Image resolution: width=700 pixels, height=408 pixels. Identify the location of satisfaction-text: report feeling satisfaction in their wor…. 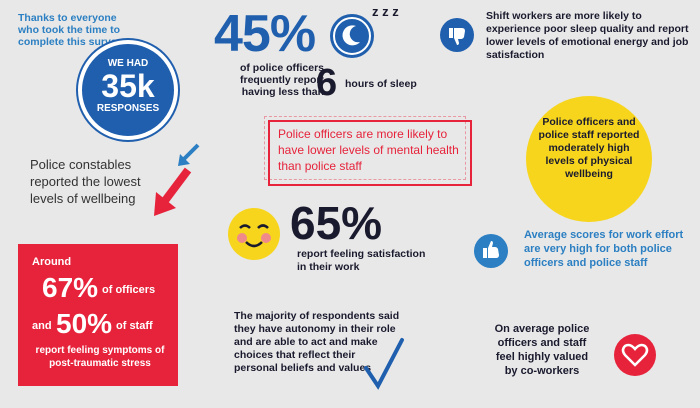
(361, 260).